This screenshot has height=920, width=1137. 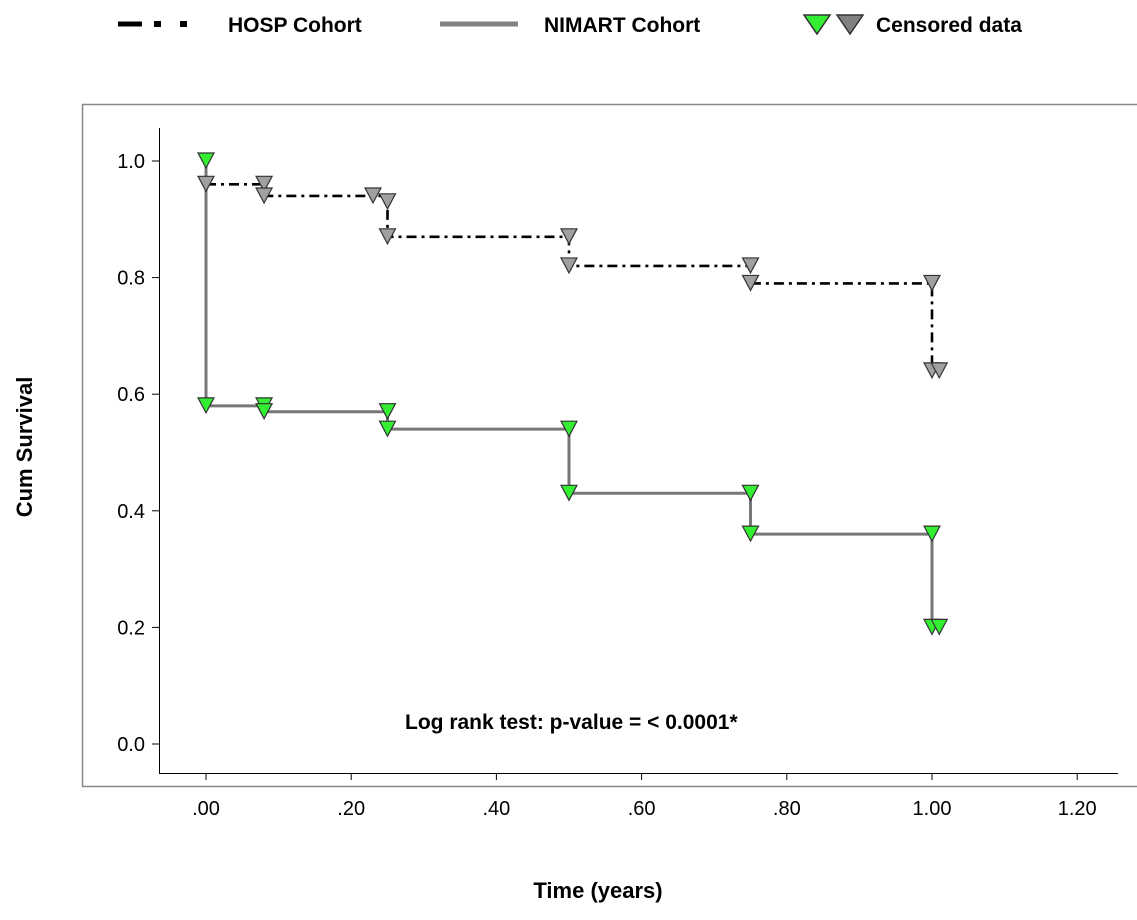 What do you see at coordinates (131, 279) in the screenshot?
I see `y-tick-label: 0.8` at bounding box center [131, 279].